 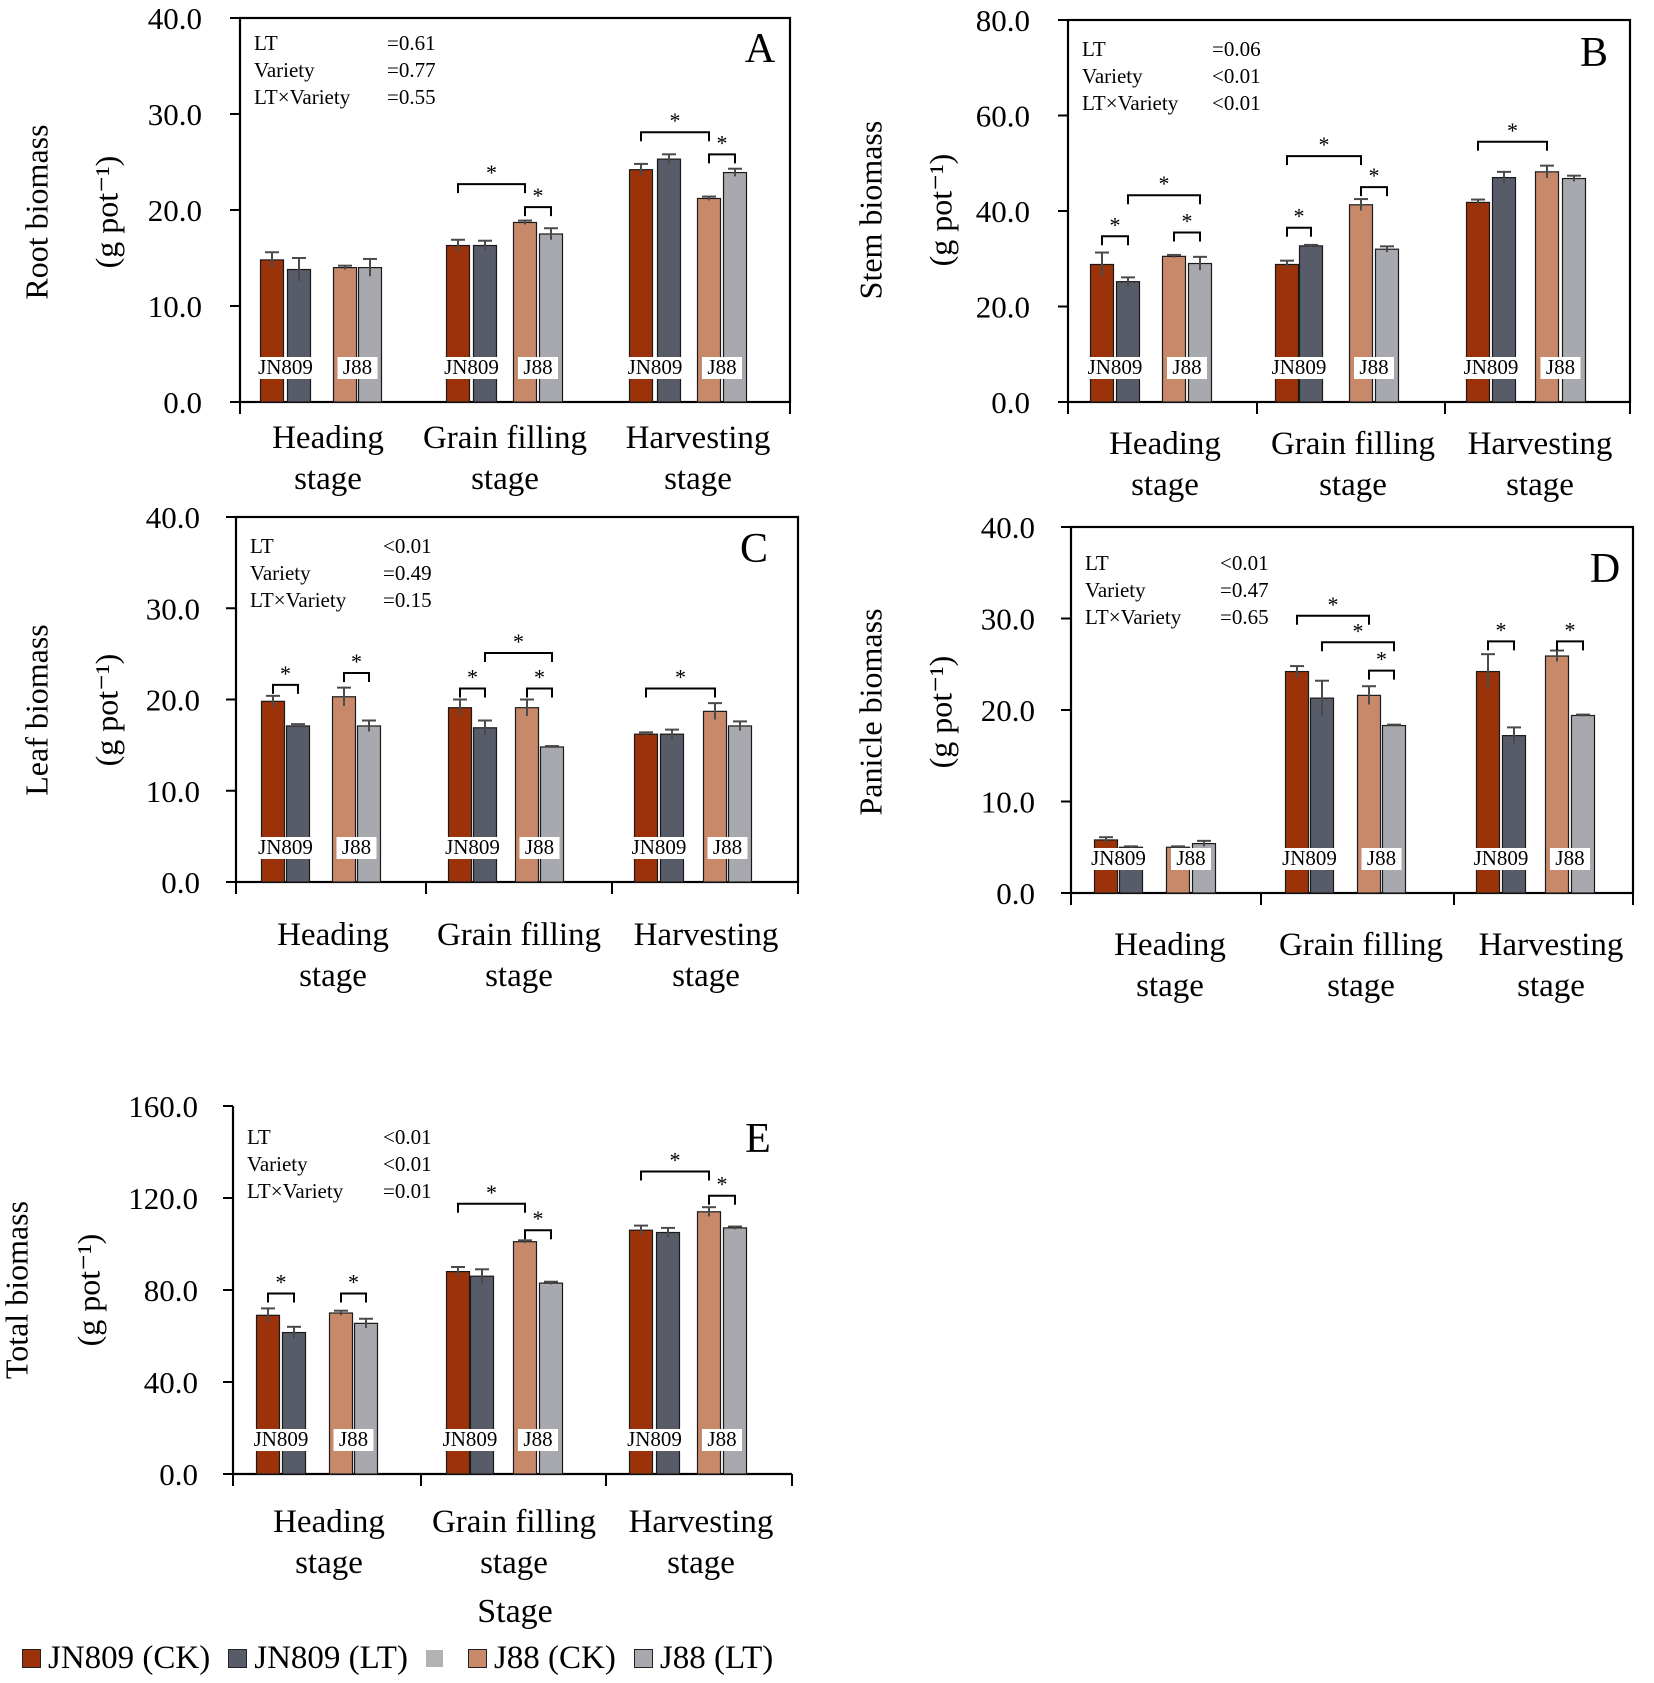 What do you see at coordinates (175, 306) in the screenshot?
I see `y-tick-label: 10.0` at bounding box center [175, 306].